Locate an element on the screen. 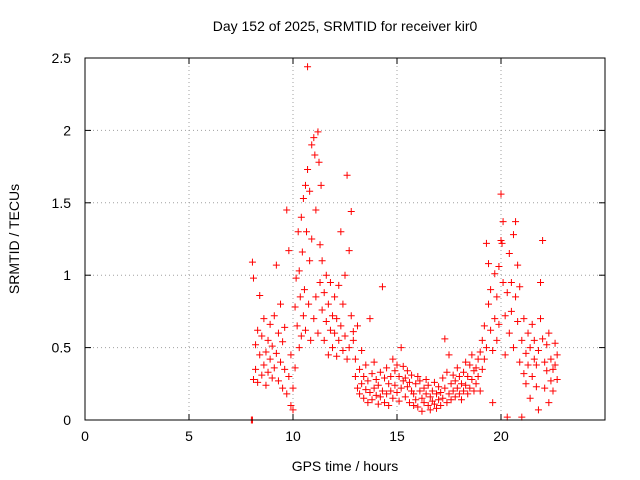 This screenshot has width=640, height=480. y-axis-label: SRMTID / TECUs is located at coordinates (14, 239).